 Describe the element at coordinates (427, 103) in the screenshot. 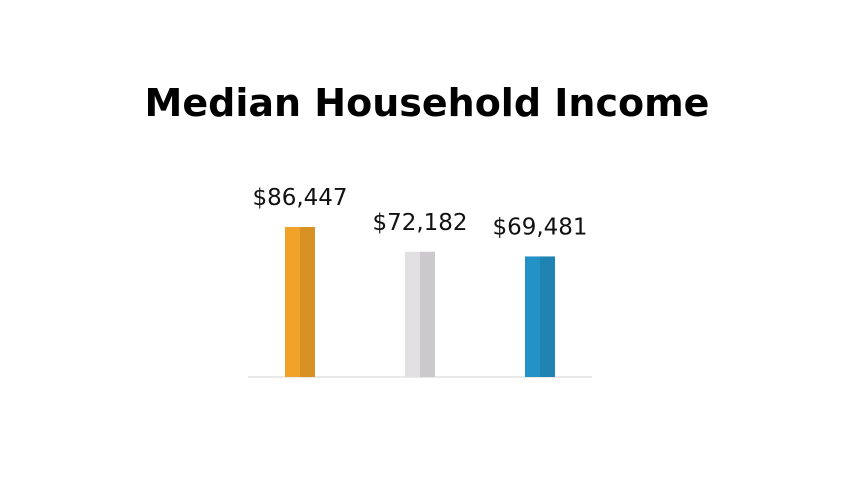

I see `chart-title: Median Household Income` at that location.